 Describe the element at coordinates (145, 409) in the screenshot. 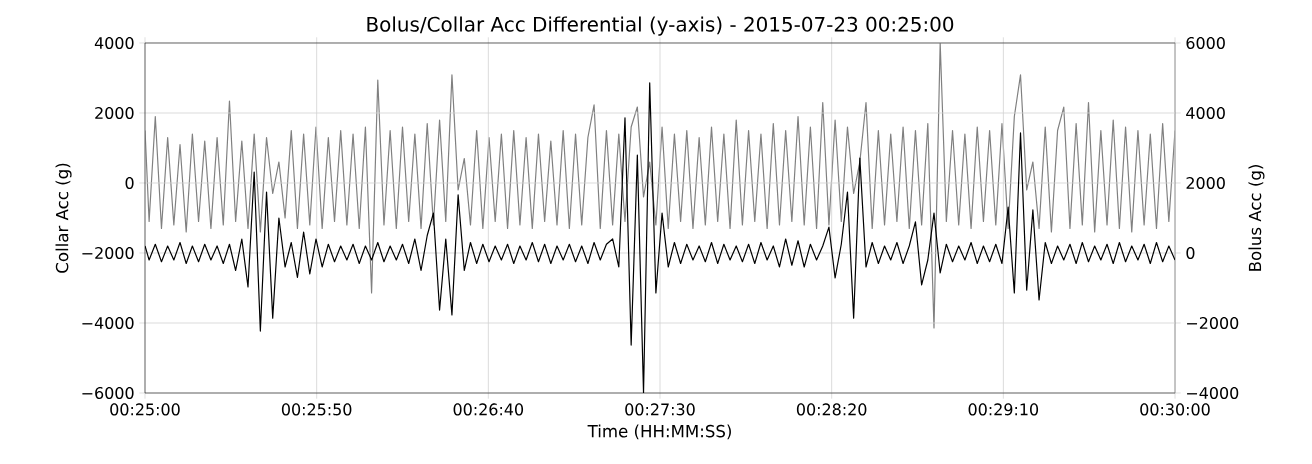

I see `x-tick-label: 00:25:00` at that location.